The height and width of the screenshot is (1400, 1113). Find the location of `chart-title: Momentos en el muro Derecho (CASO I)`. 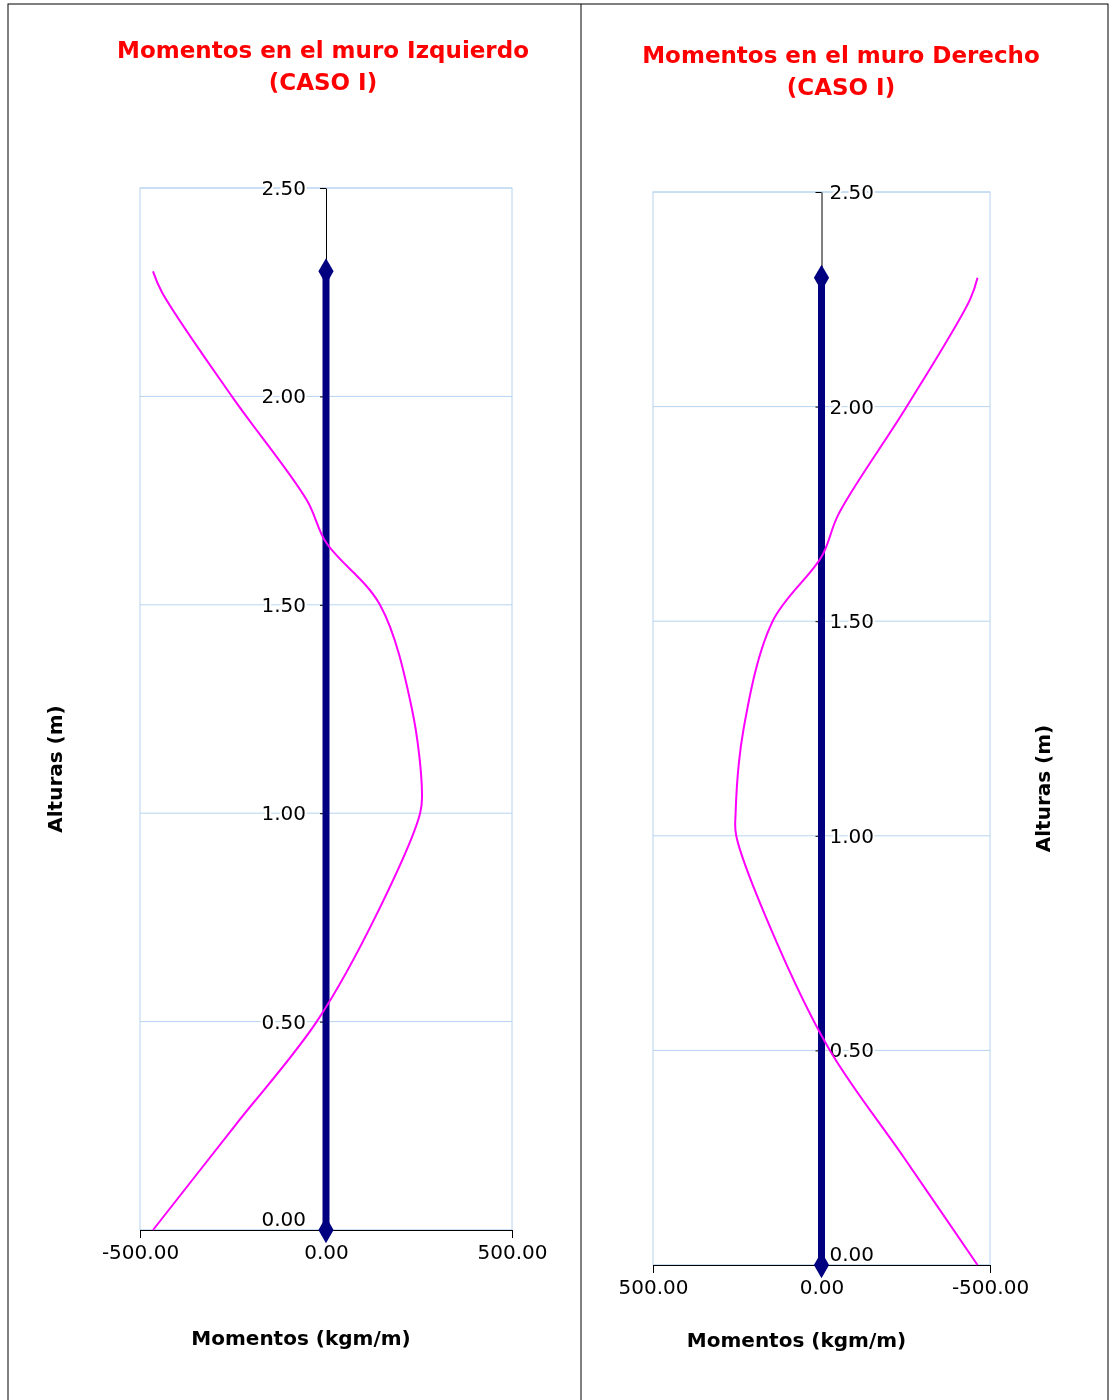

chart-title: Momentos en el muro Derecho (CASO I) is located at coordinates (841, 71).